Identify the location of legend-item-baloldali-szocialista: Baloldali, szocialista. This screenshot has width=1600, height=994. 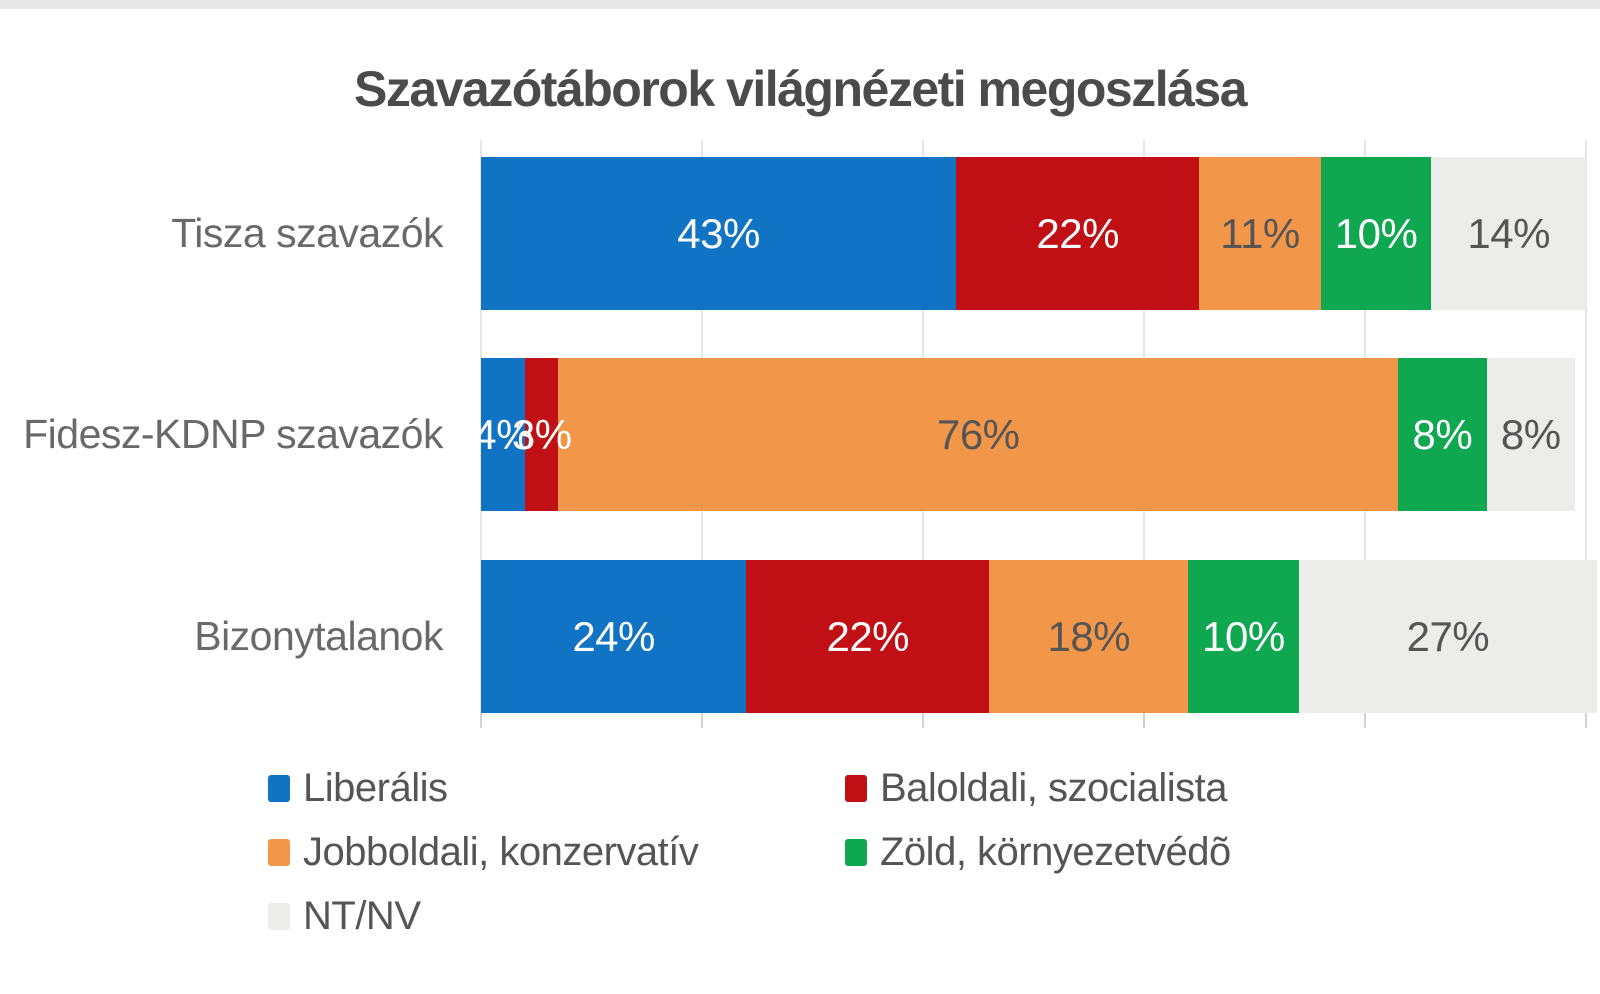
(1038, 788).